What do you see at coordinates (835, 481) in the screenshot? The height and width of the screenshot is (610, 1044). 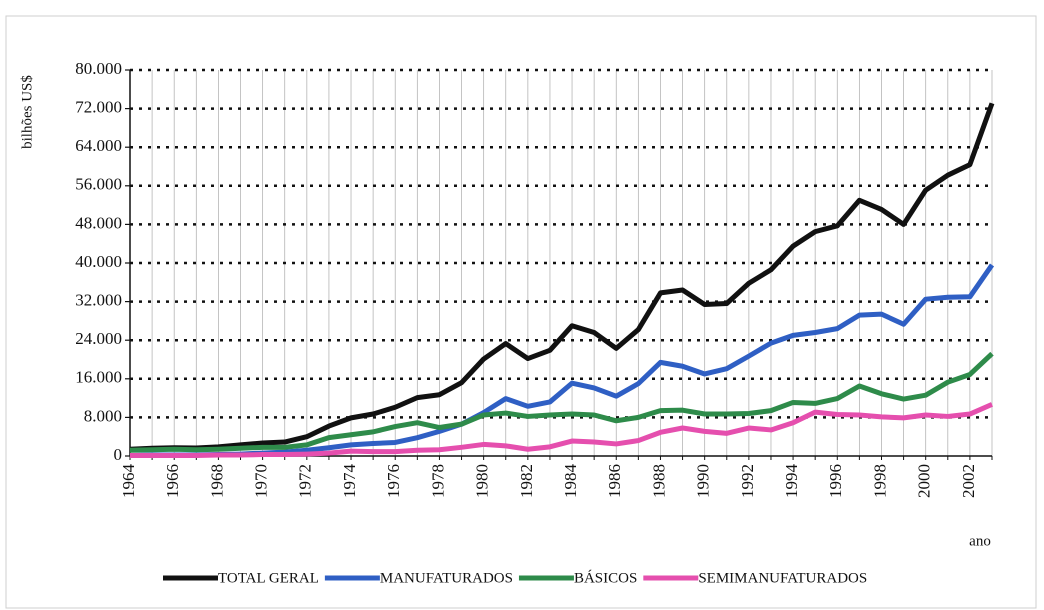 I see `x-tick-label: 1996` at bounding box center [835, 481].